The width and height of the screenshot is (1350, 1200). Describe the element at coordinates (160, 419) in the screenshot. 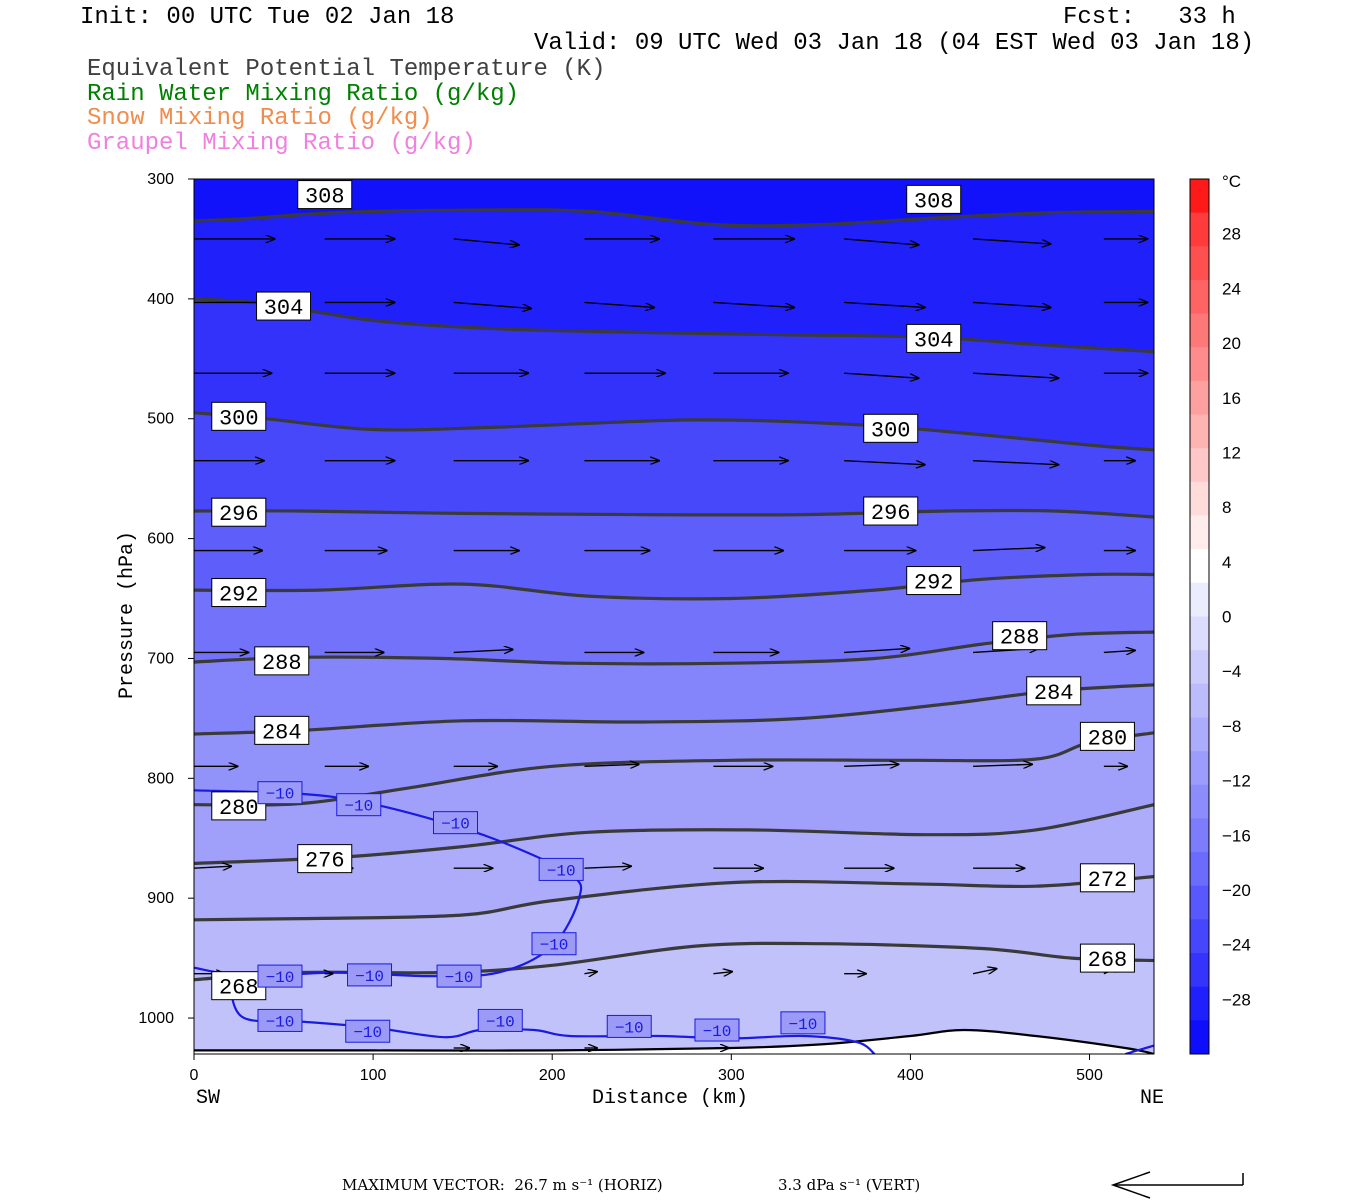

I see `y-tick-label: 500` at that location.